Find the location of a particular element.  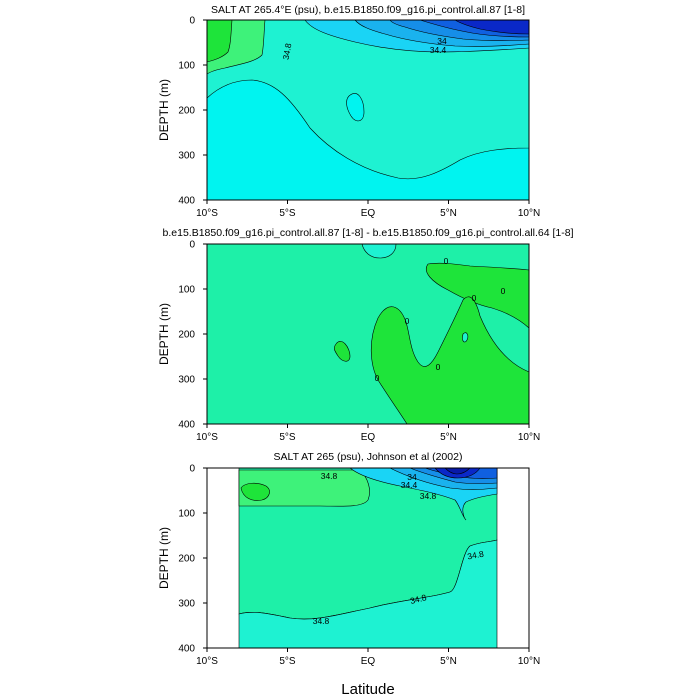

panel-1-plot: 34.8 34 34.4 is located at coordinates (368, 110).